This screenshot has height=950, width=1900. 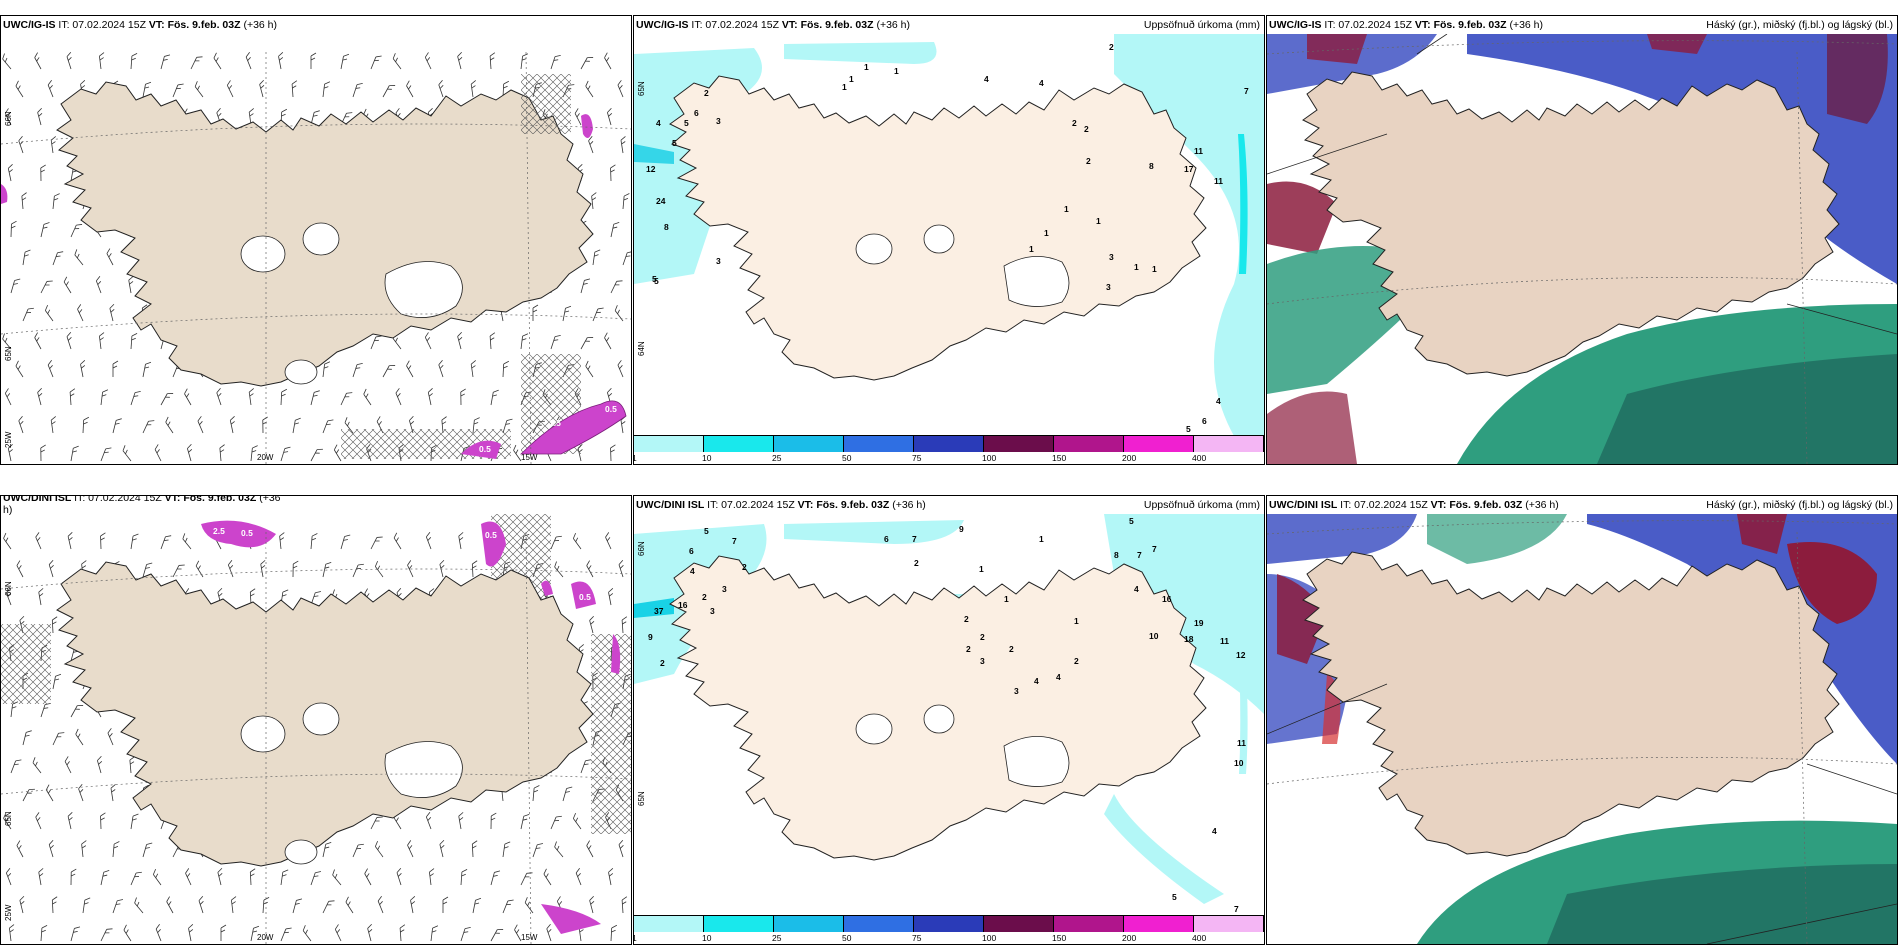 I want to click on colorbar-tick: 1, so click(x=635, y=938).